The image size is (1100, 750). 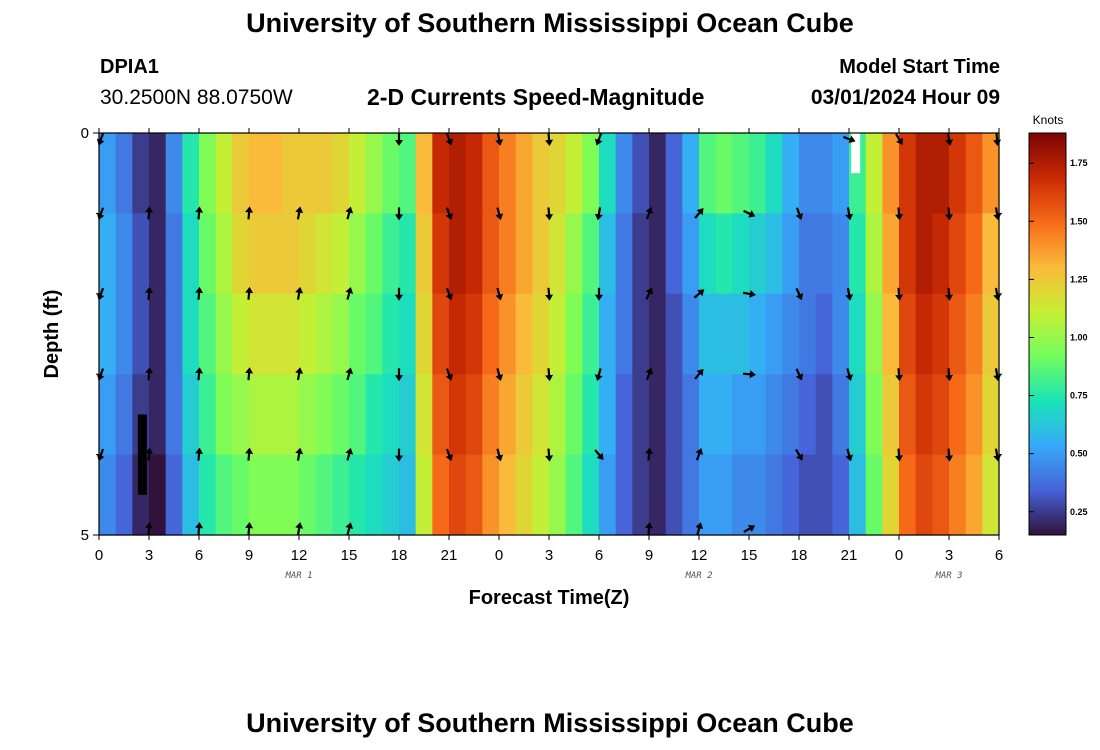 I want to click on x-tick-label: 3, so click(x=549, y=555).